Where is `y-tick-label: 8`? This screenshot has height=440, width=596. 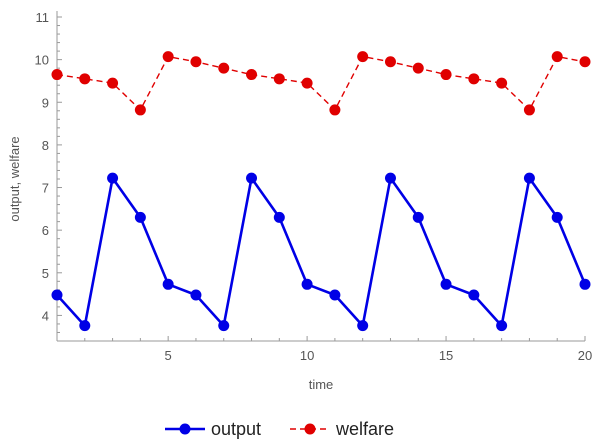 y-tick-label: 8 is located at coordinates (45, 145).